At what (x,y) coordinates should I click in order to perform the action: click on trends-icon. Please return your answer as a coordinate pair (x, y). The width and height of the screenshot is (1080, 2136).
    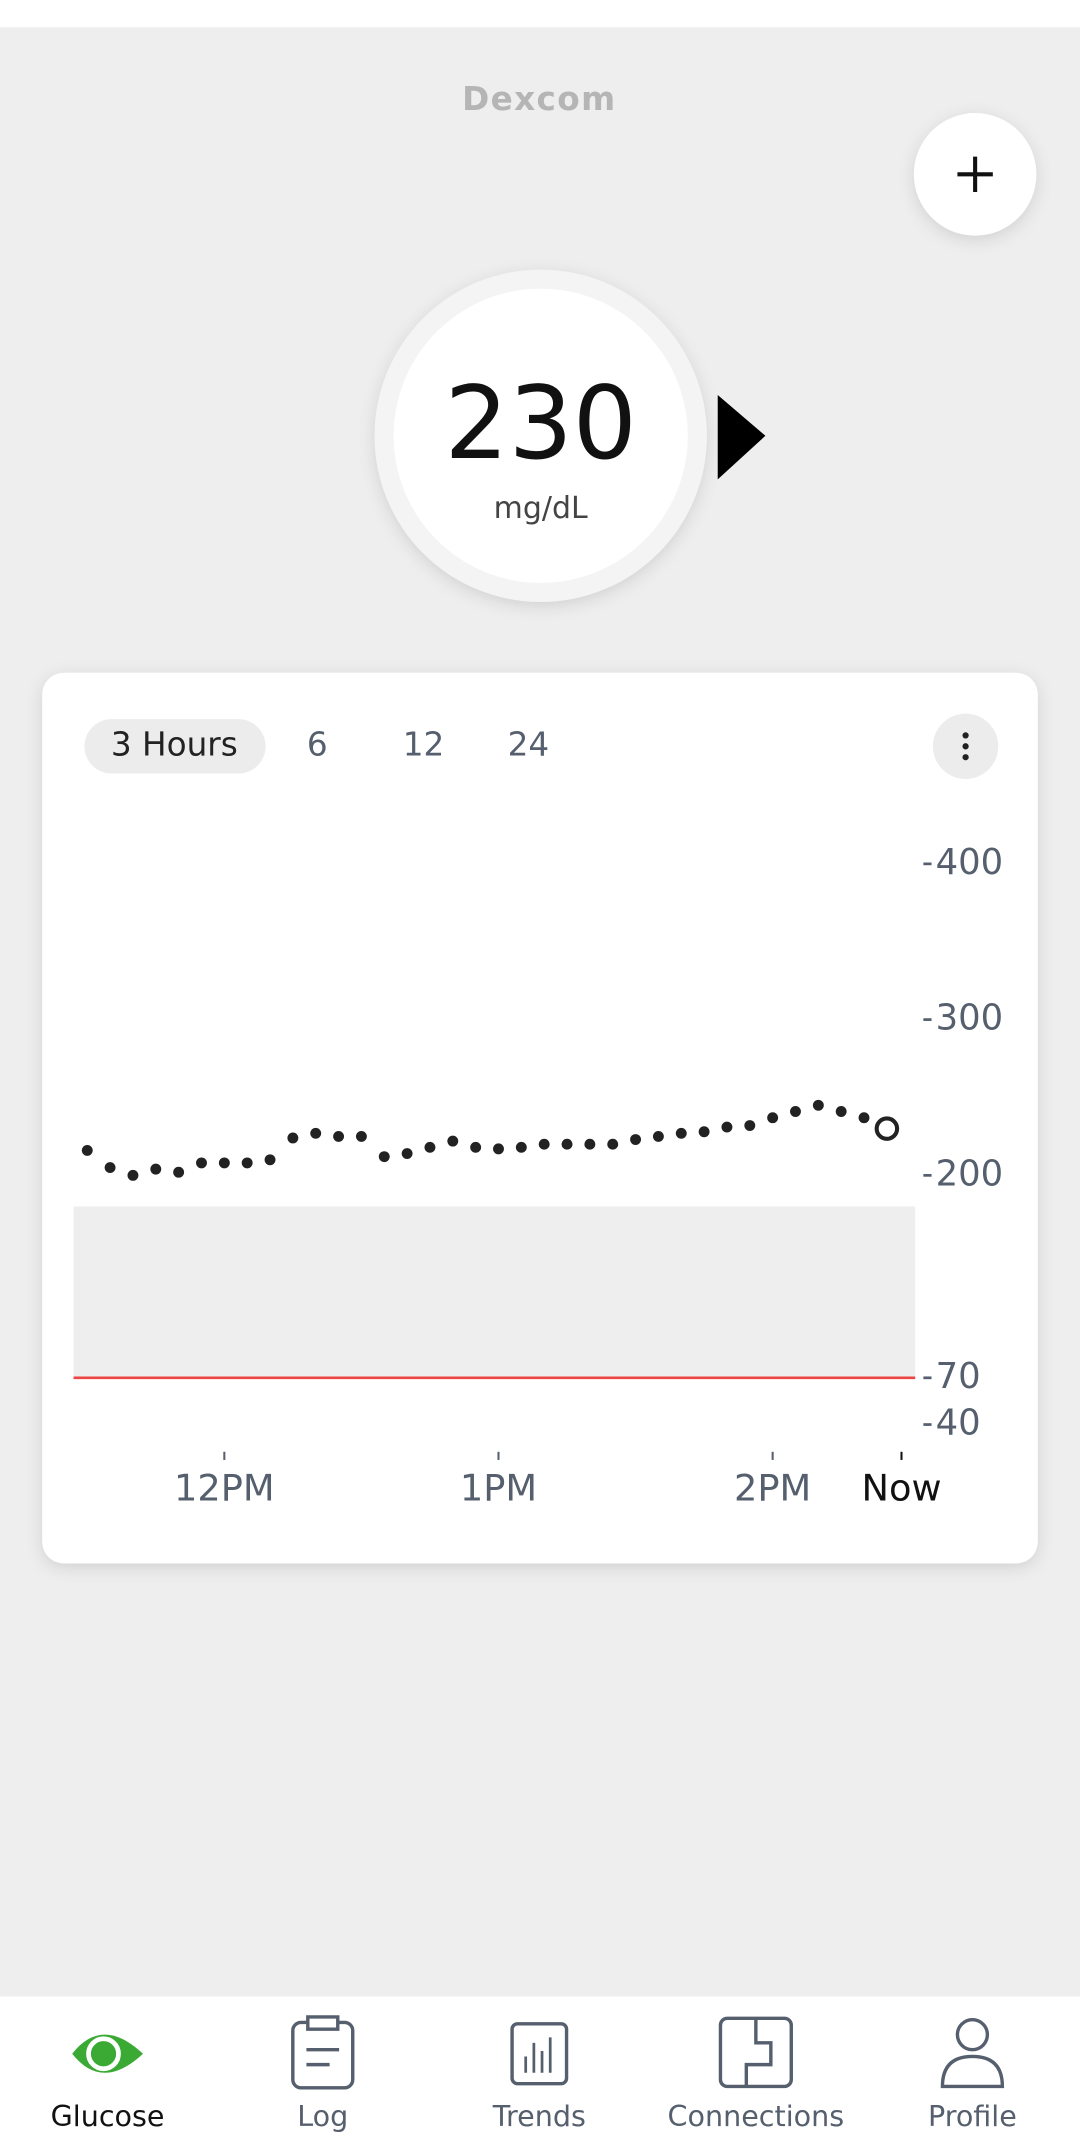
    Looking at the image, I should click on (539, 2054).